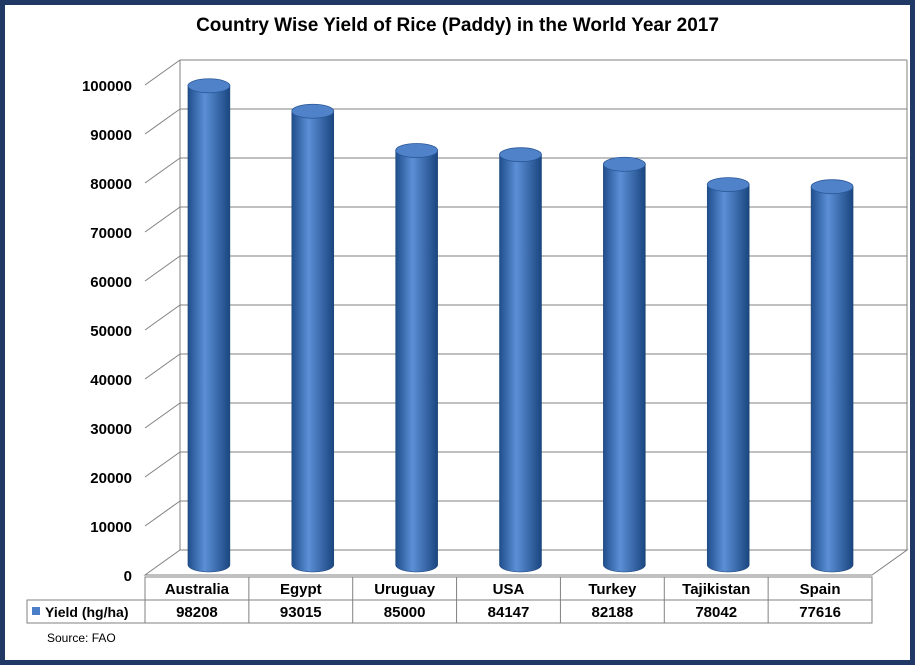 Image resolution: width=915 pixels, height=665 pixels. Describe the element at coordinates (197, 612) in the screenshot. I see `data-label: 98208` at that location.